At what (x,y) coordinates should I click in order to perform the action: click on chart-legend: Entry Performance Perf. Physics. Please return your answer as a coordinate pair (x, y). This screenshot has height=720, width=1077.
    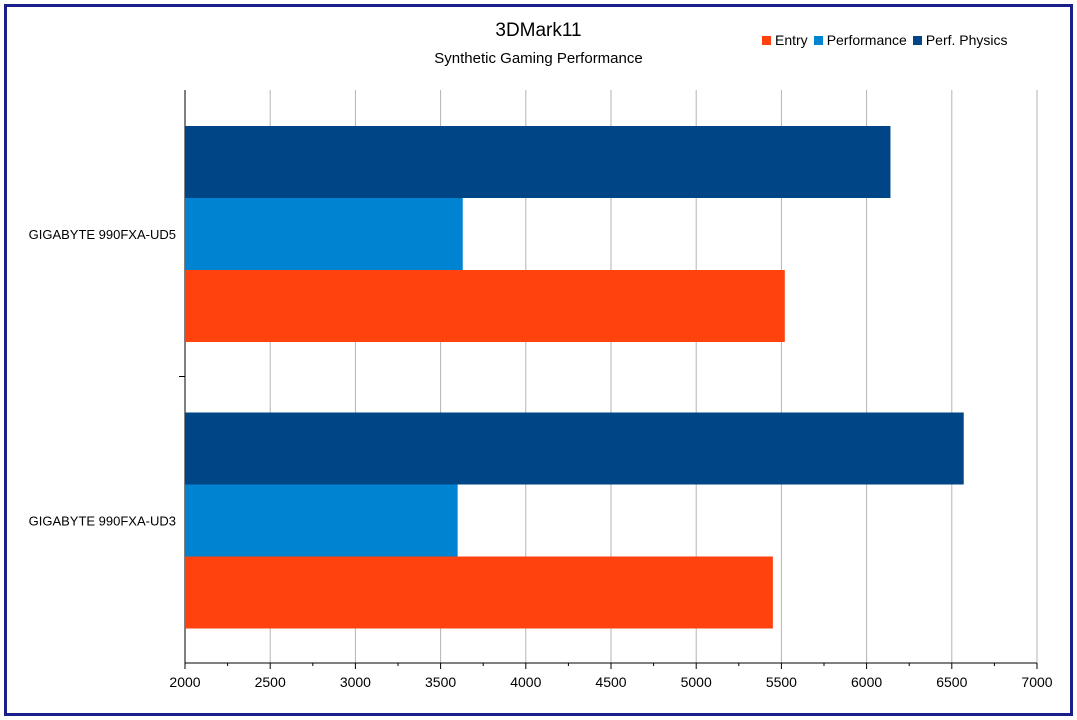
    Looking at the image, I should click on (888, 40).